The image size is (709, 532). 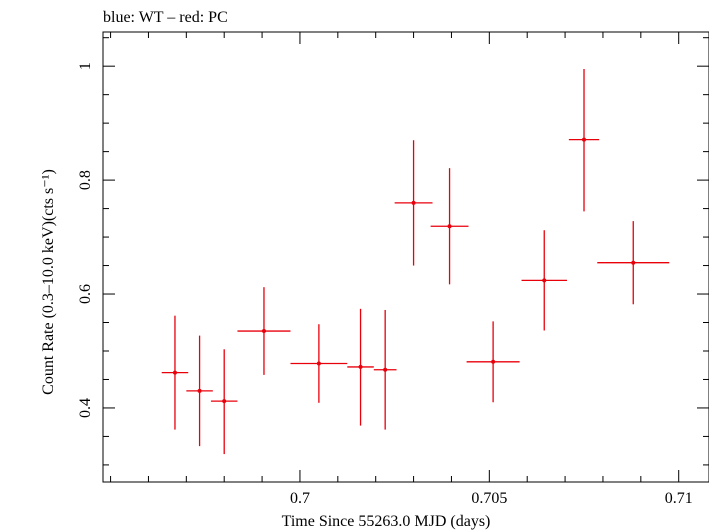 What do you see at coordinates (679, 498) in the screenshot?
I see `x-tick-label: 0.71` at bounding box center [679, 498].